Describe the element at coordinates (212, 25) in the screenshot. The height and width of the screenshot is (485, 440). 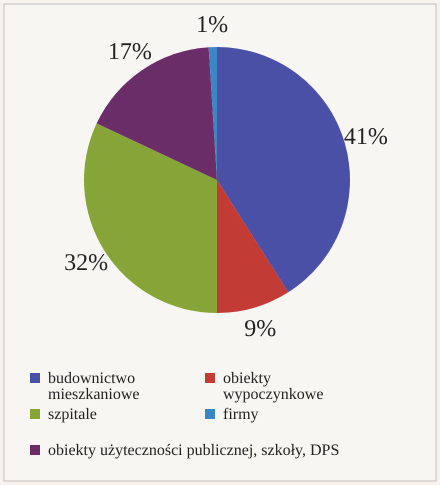
I see `data-label: 1%` at that location.